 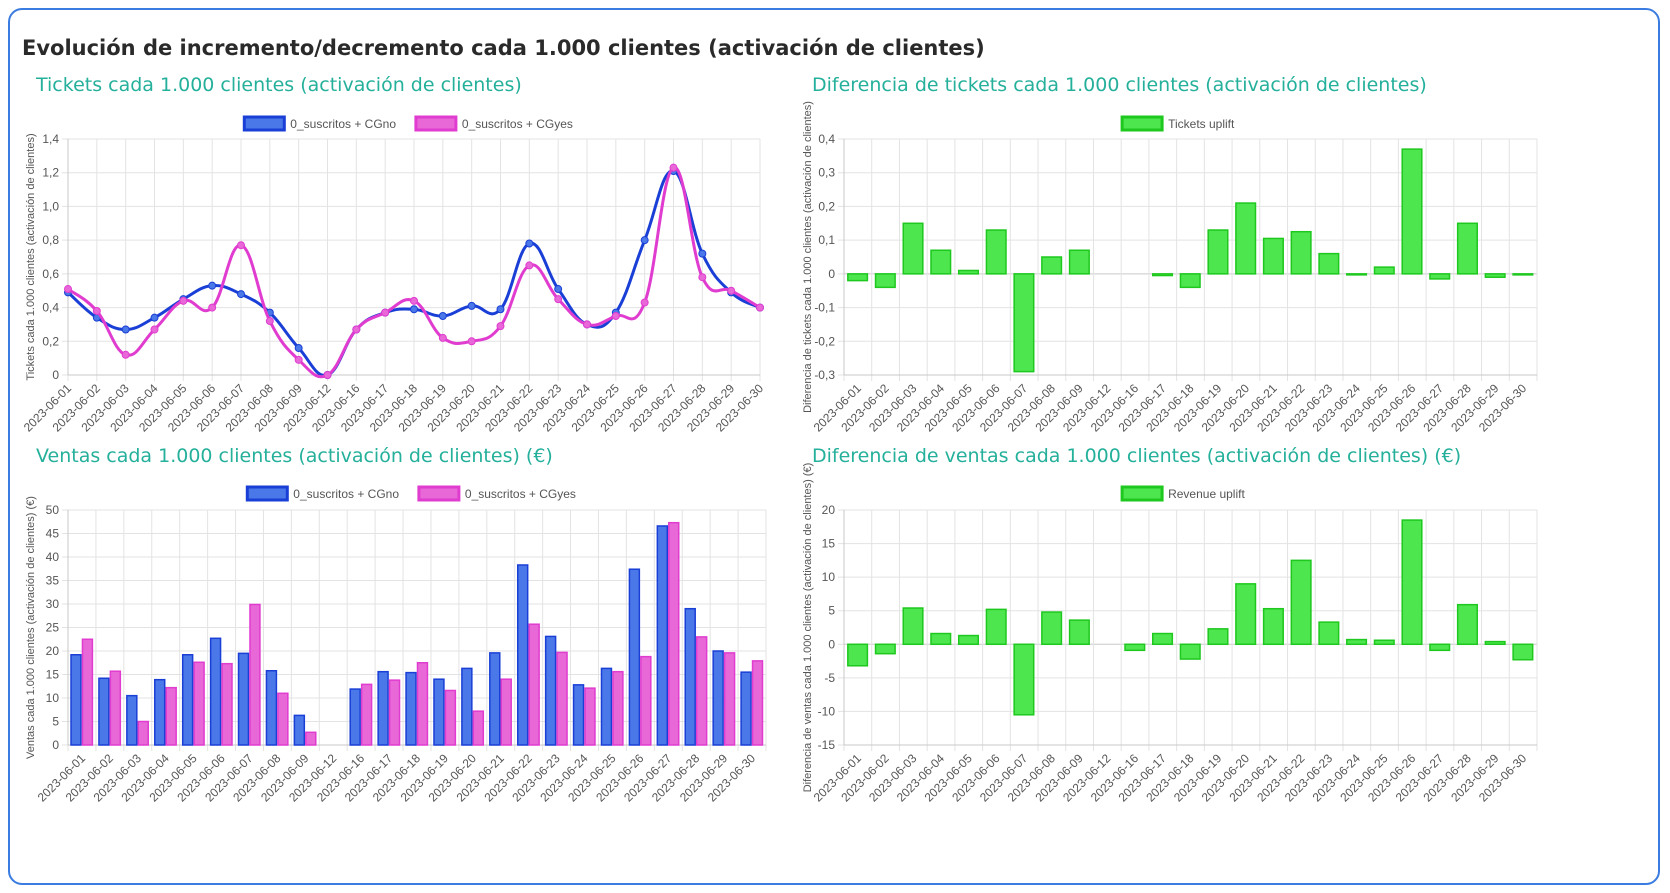 I want to click on series-line, so click(x=414, y=272).